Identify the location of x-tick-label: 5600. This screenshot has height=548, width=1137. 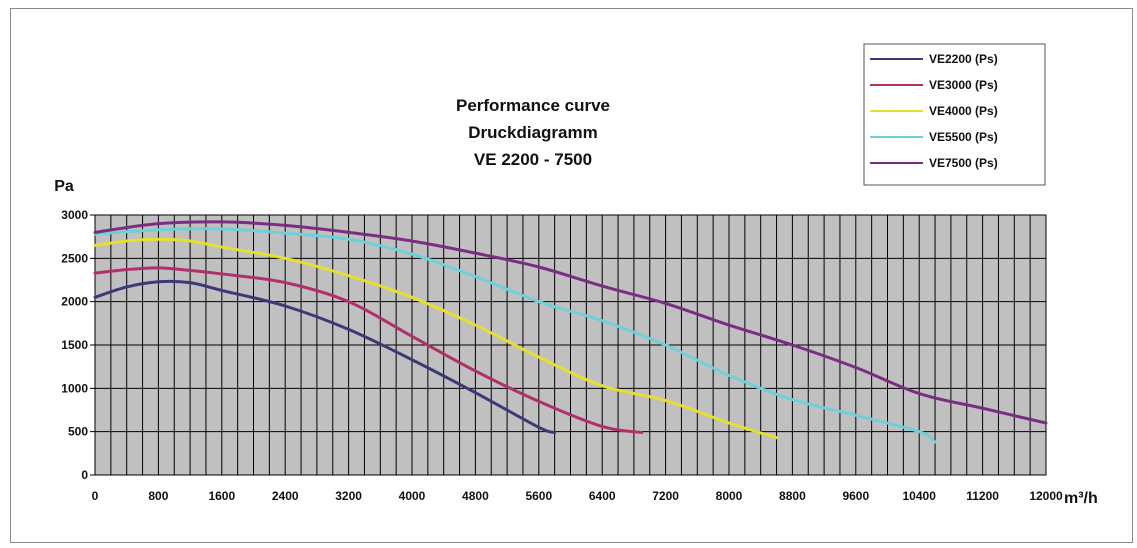
(538, 496).